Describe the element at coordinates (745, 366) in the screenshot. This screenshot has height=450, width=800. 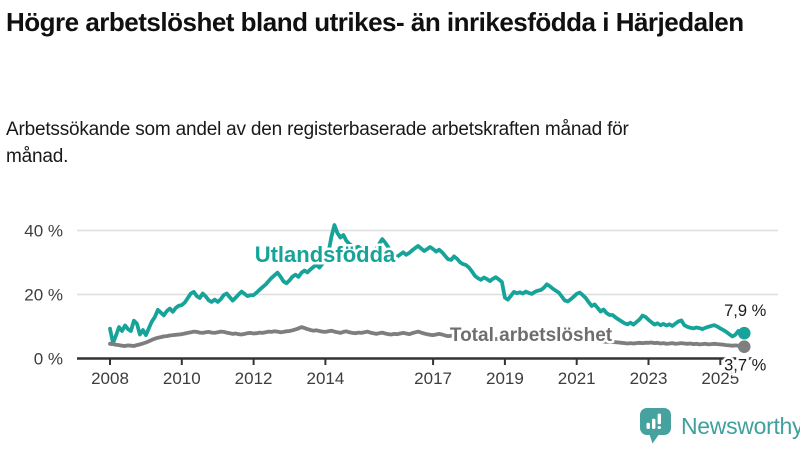
I see `series-end-value-label: 3,7 %` at that location.